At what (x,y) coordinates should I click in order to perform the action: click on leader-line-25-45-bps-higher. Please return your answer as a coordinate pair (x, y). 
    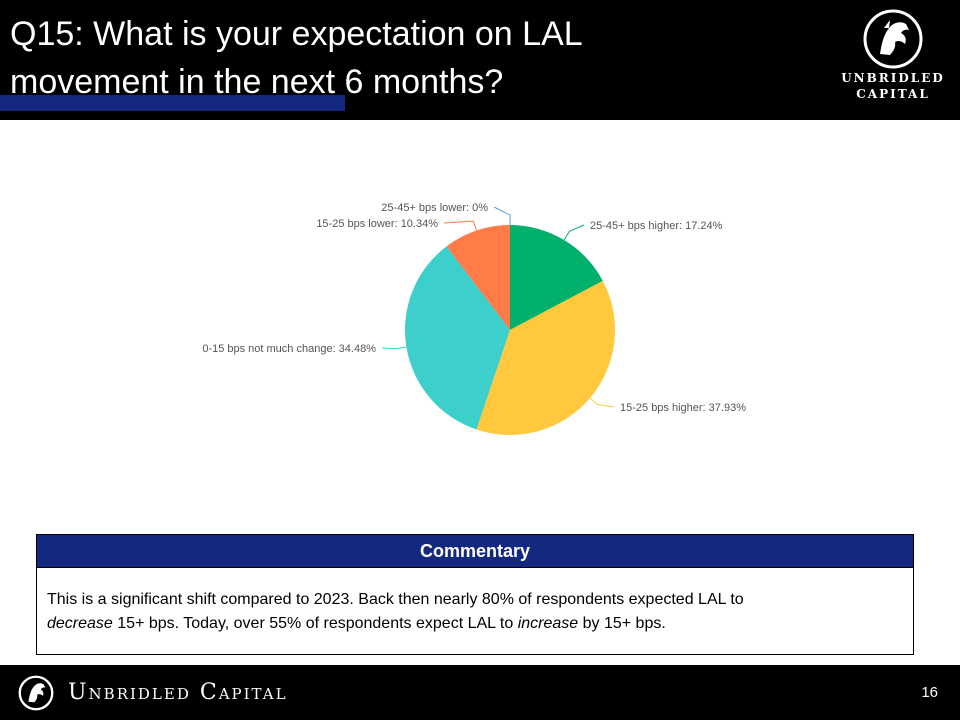
    Looking at the image, I should click on (574, 232).